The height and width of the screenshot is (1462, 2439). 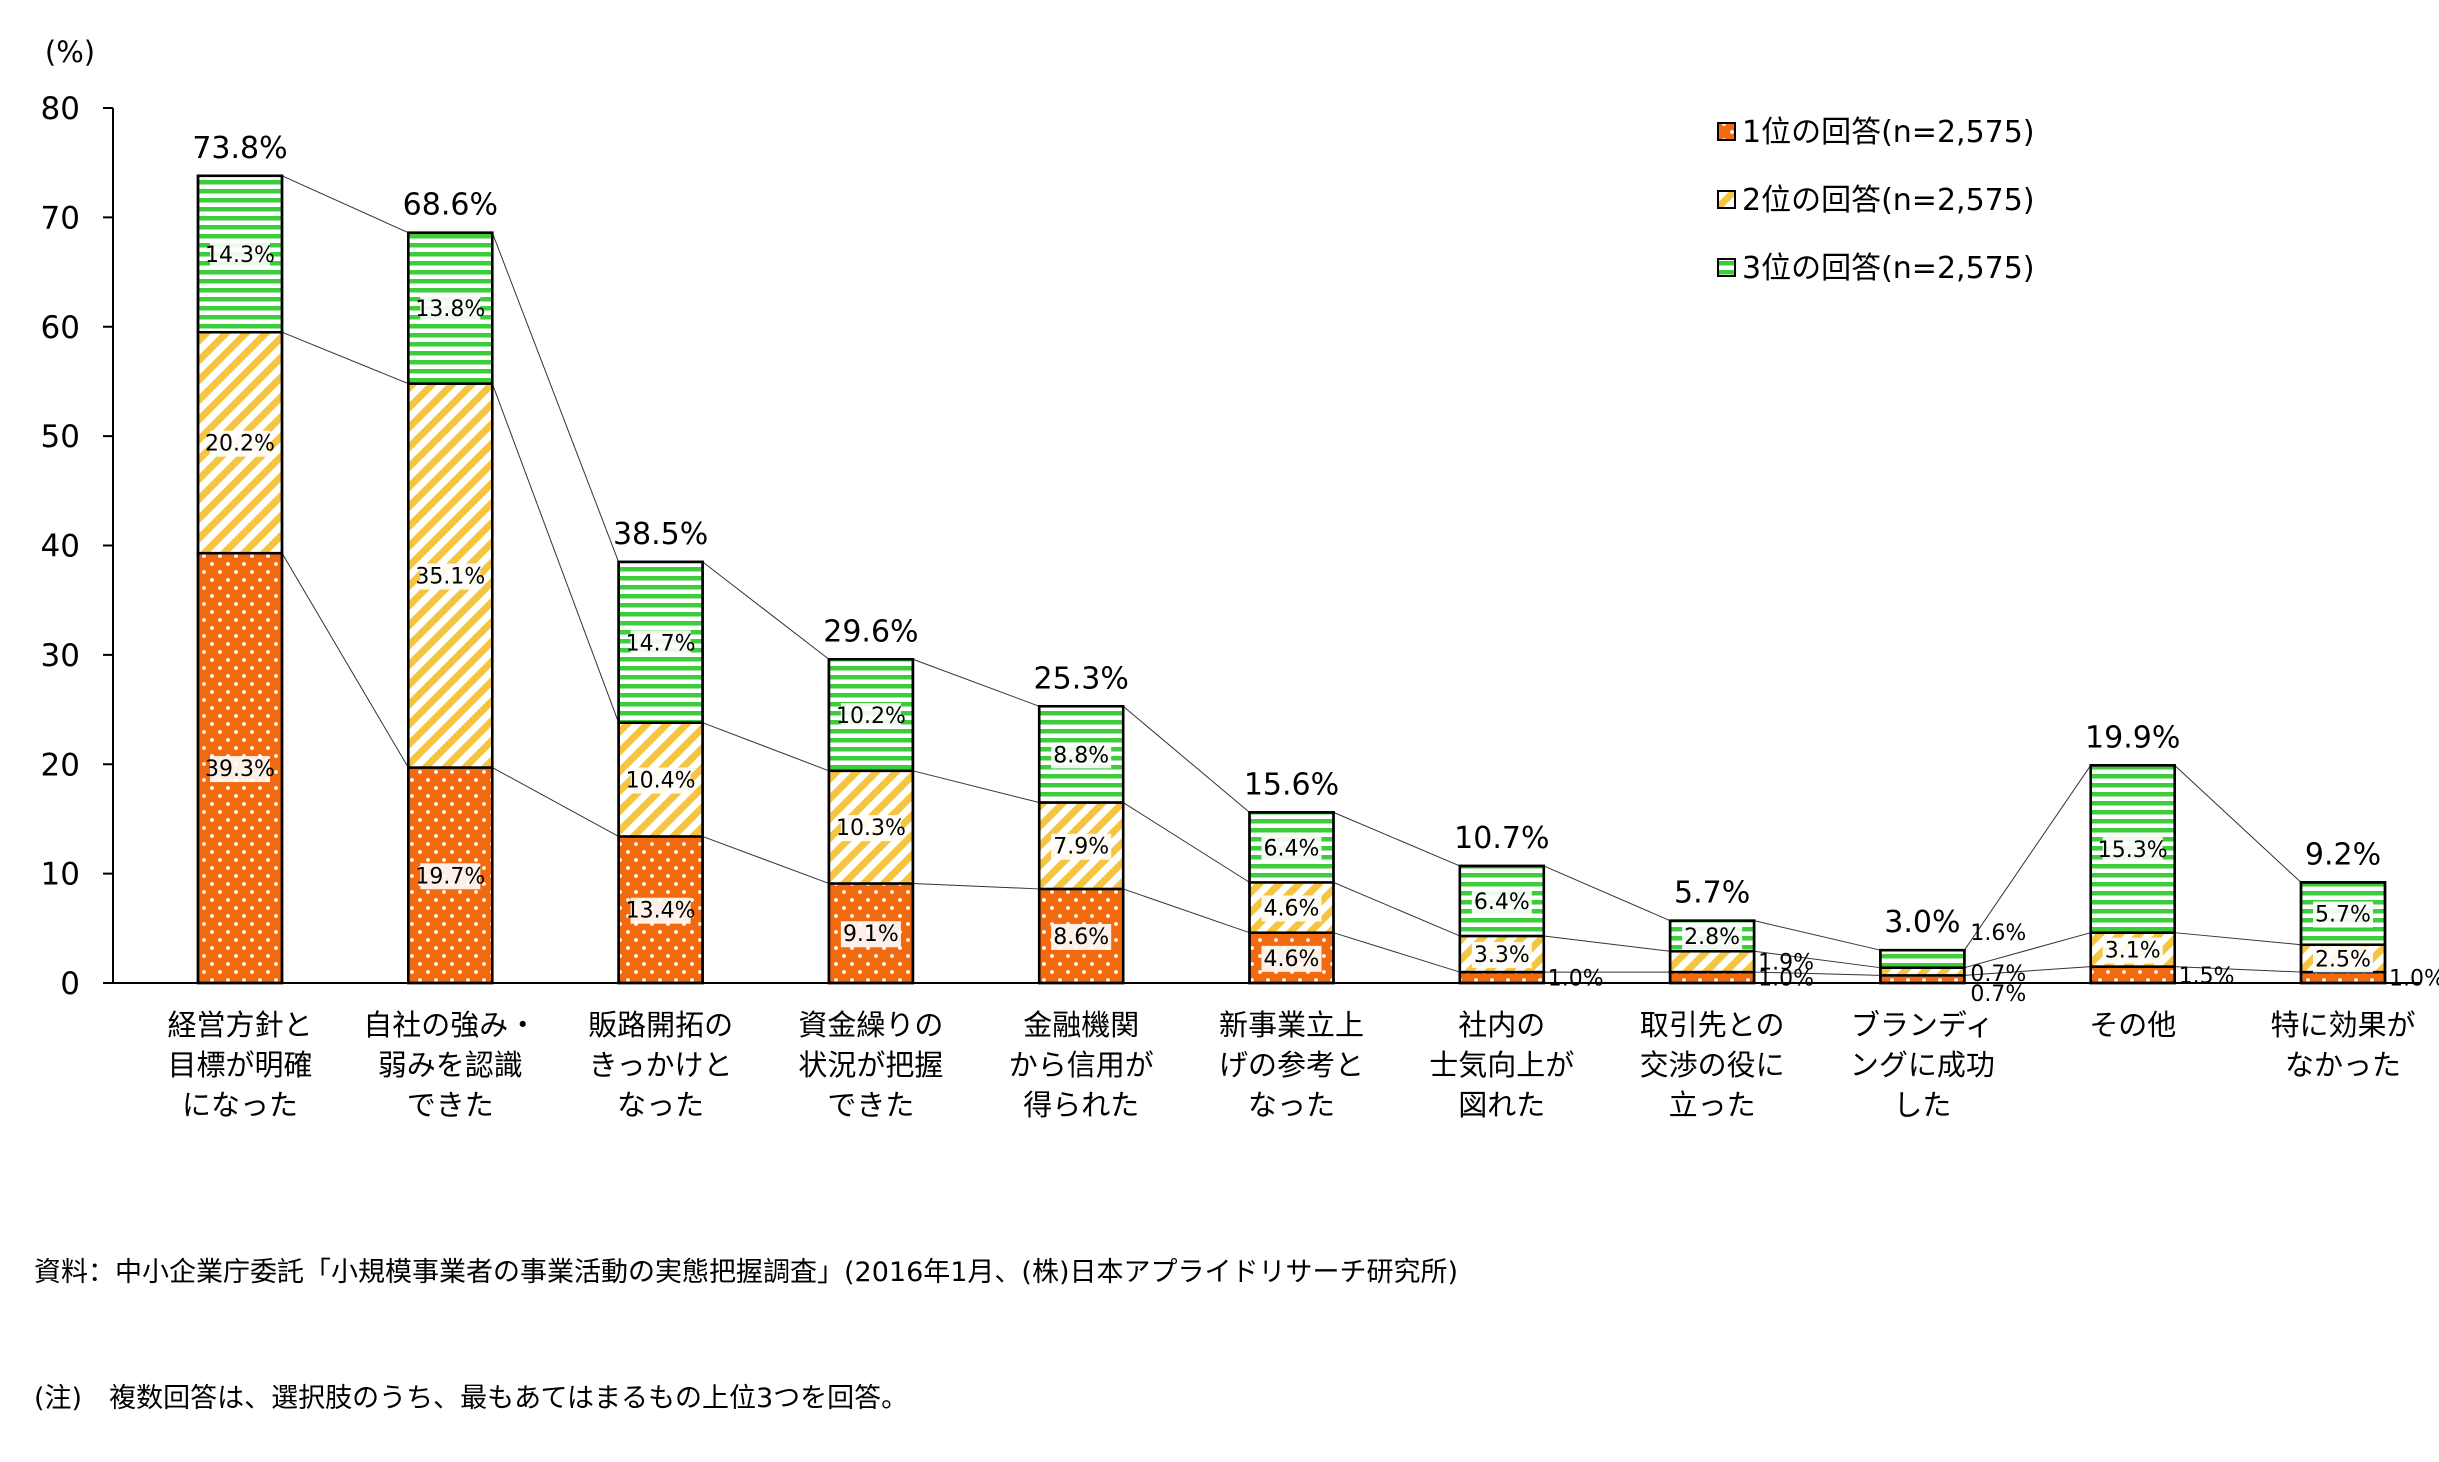 I want to click on segment-value-label: 4.6%, so click(x=1292, y=909).